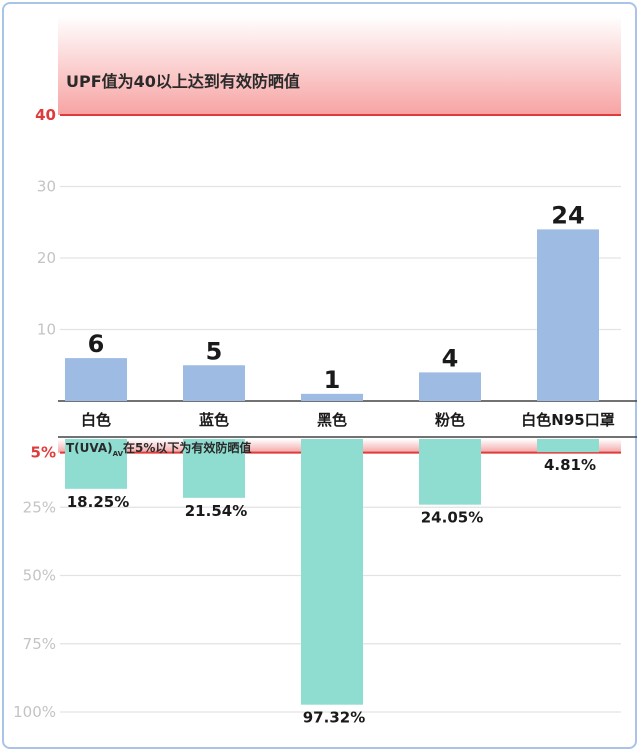 The image size is (641, 753). I want to click on uva-value-label: 18.25%, so click(98, 502).